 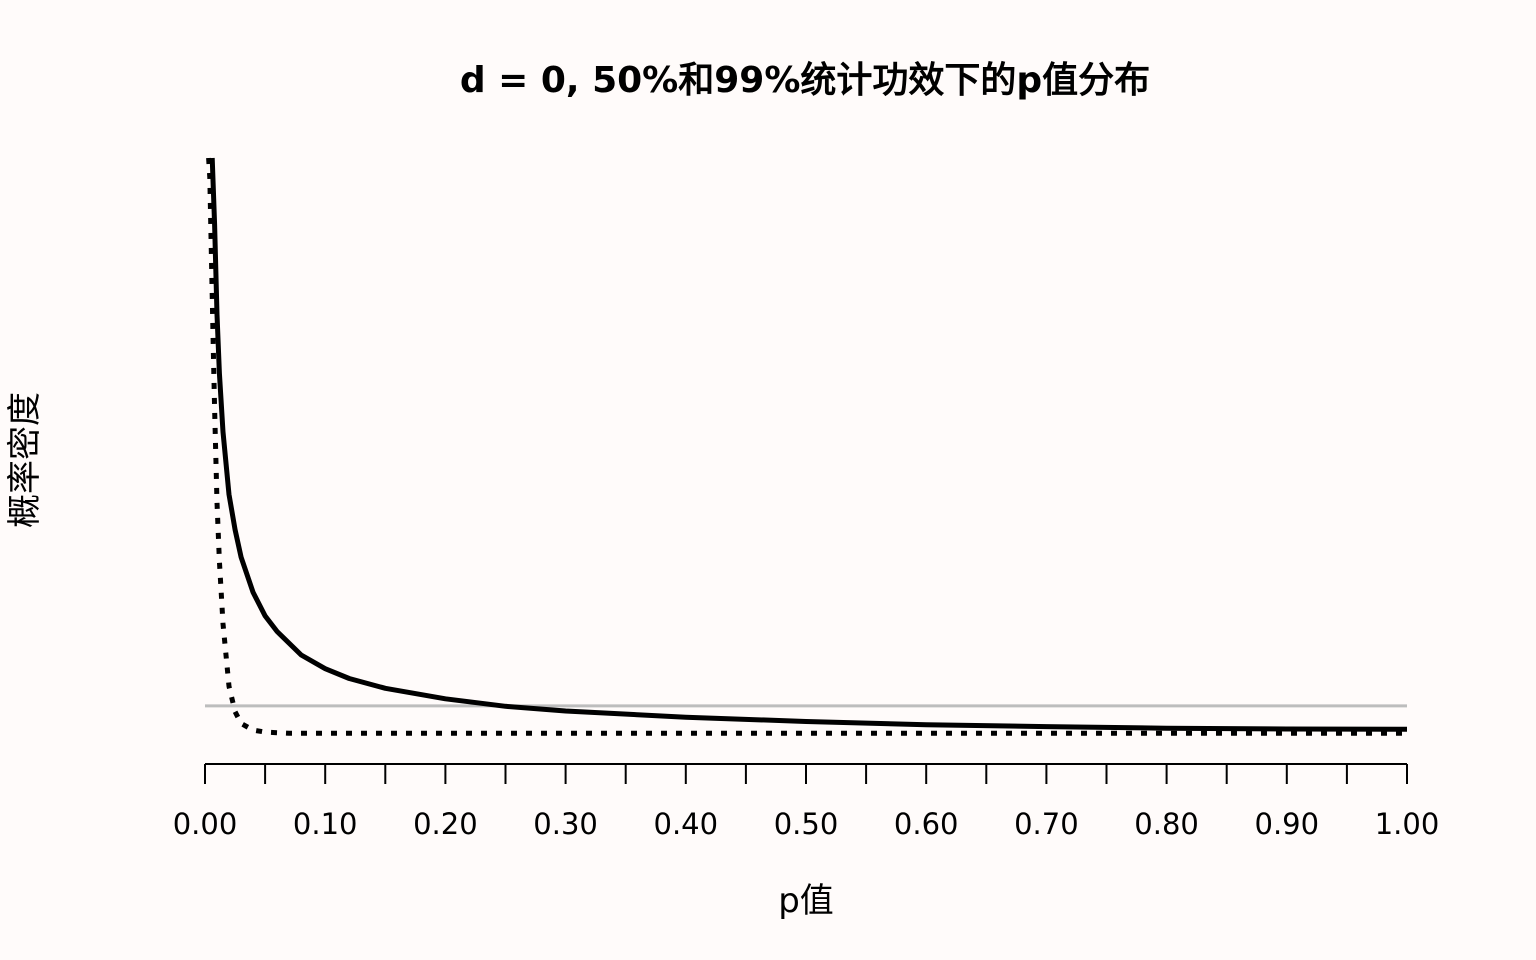 I want to click on x-tick-label: 0.50, so click(x=806, y=824).